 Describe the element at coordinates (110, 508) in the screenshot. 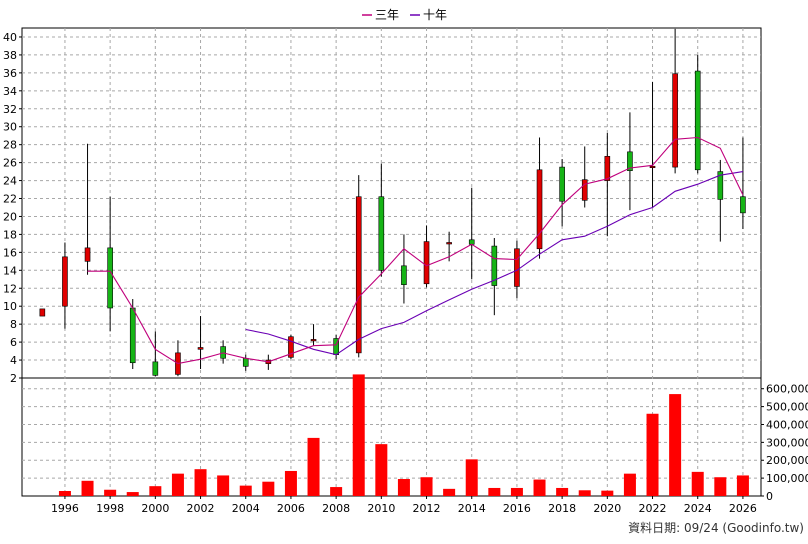

I see `year-tick-label: 1998` at that location.